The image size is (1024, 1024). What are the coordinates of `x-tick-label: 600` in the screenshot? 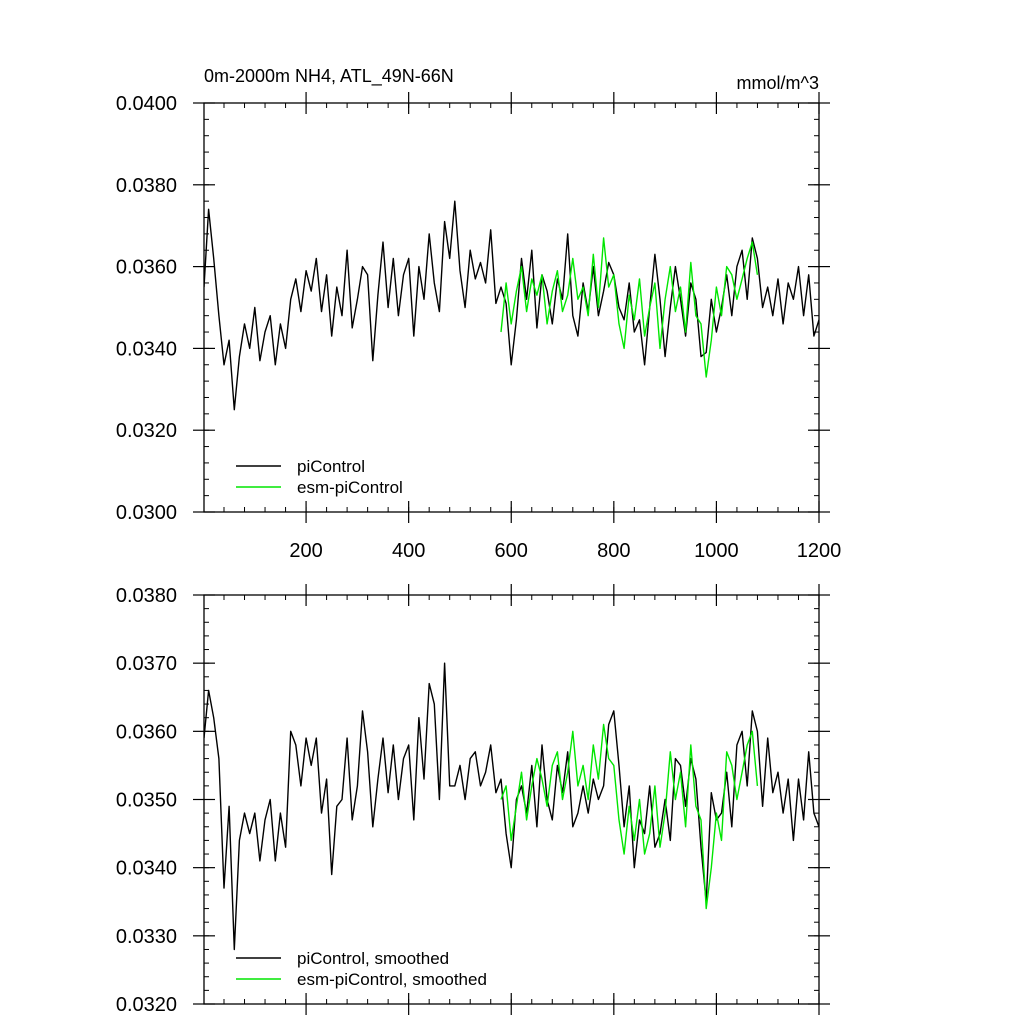 It's located at (511, 551).